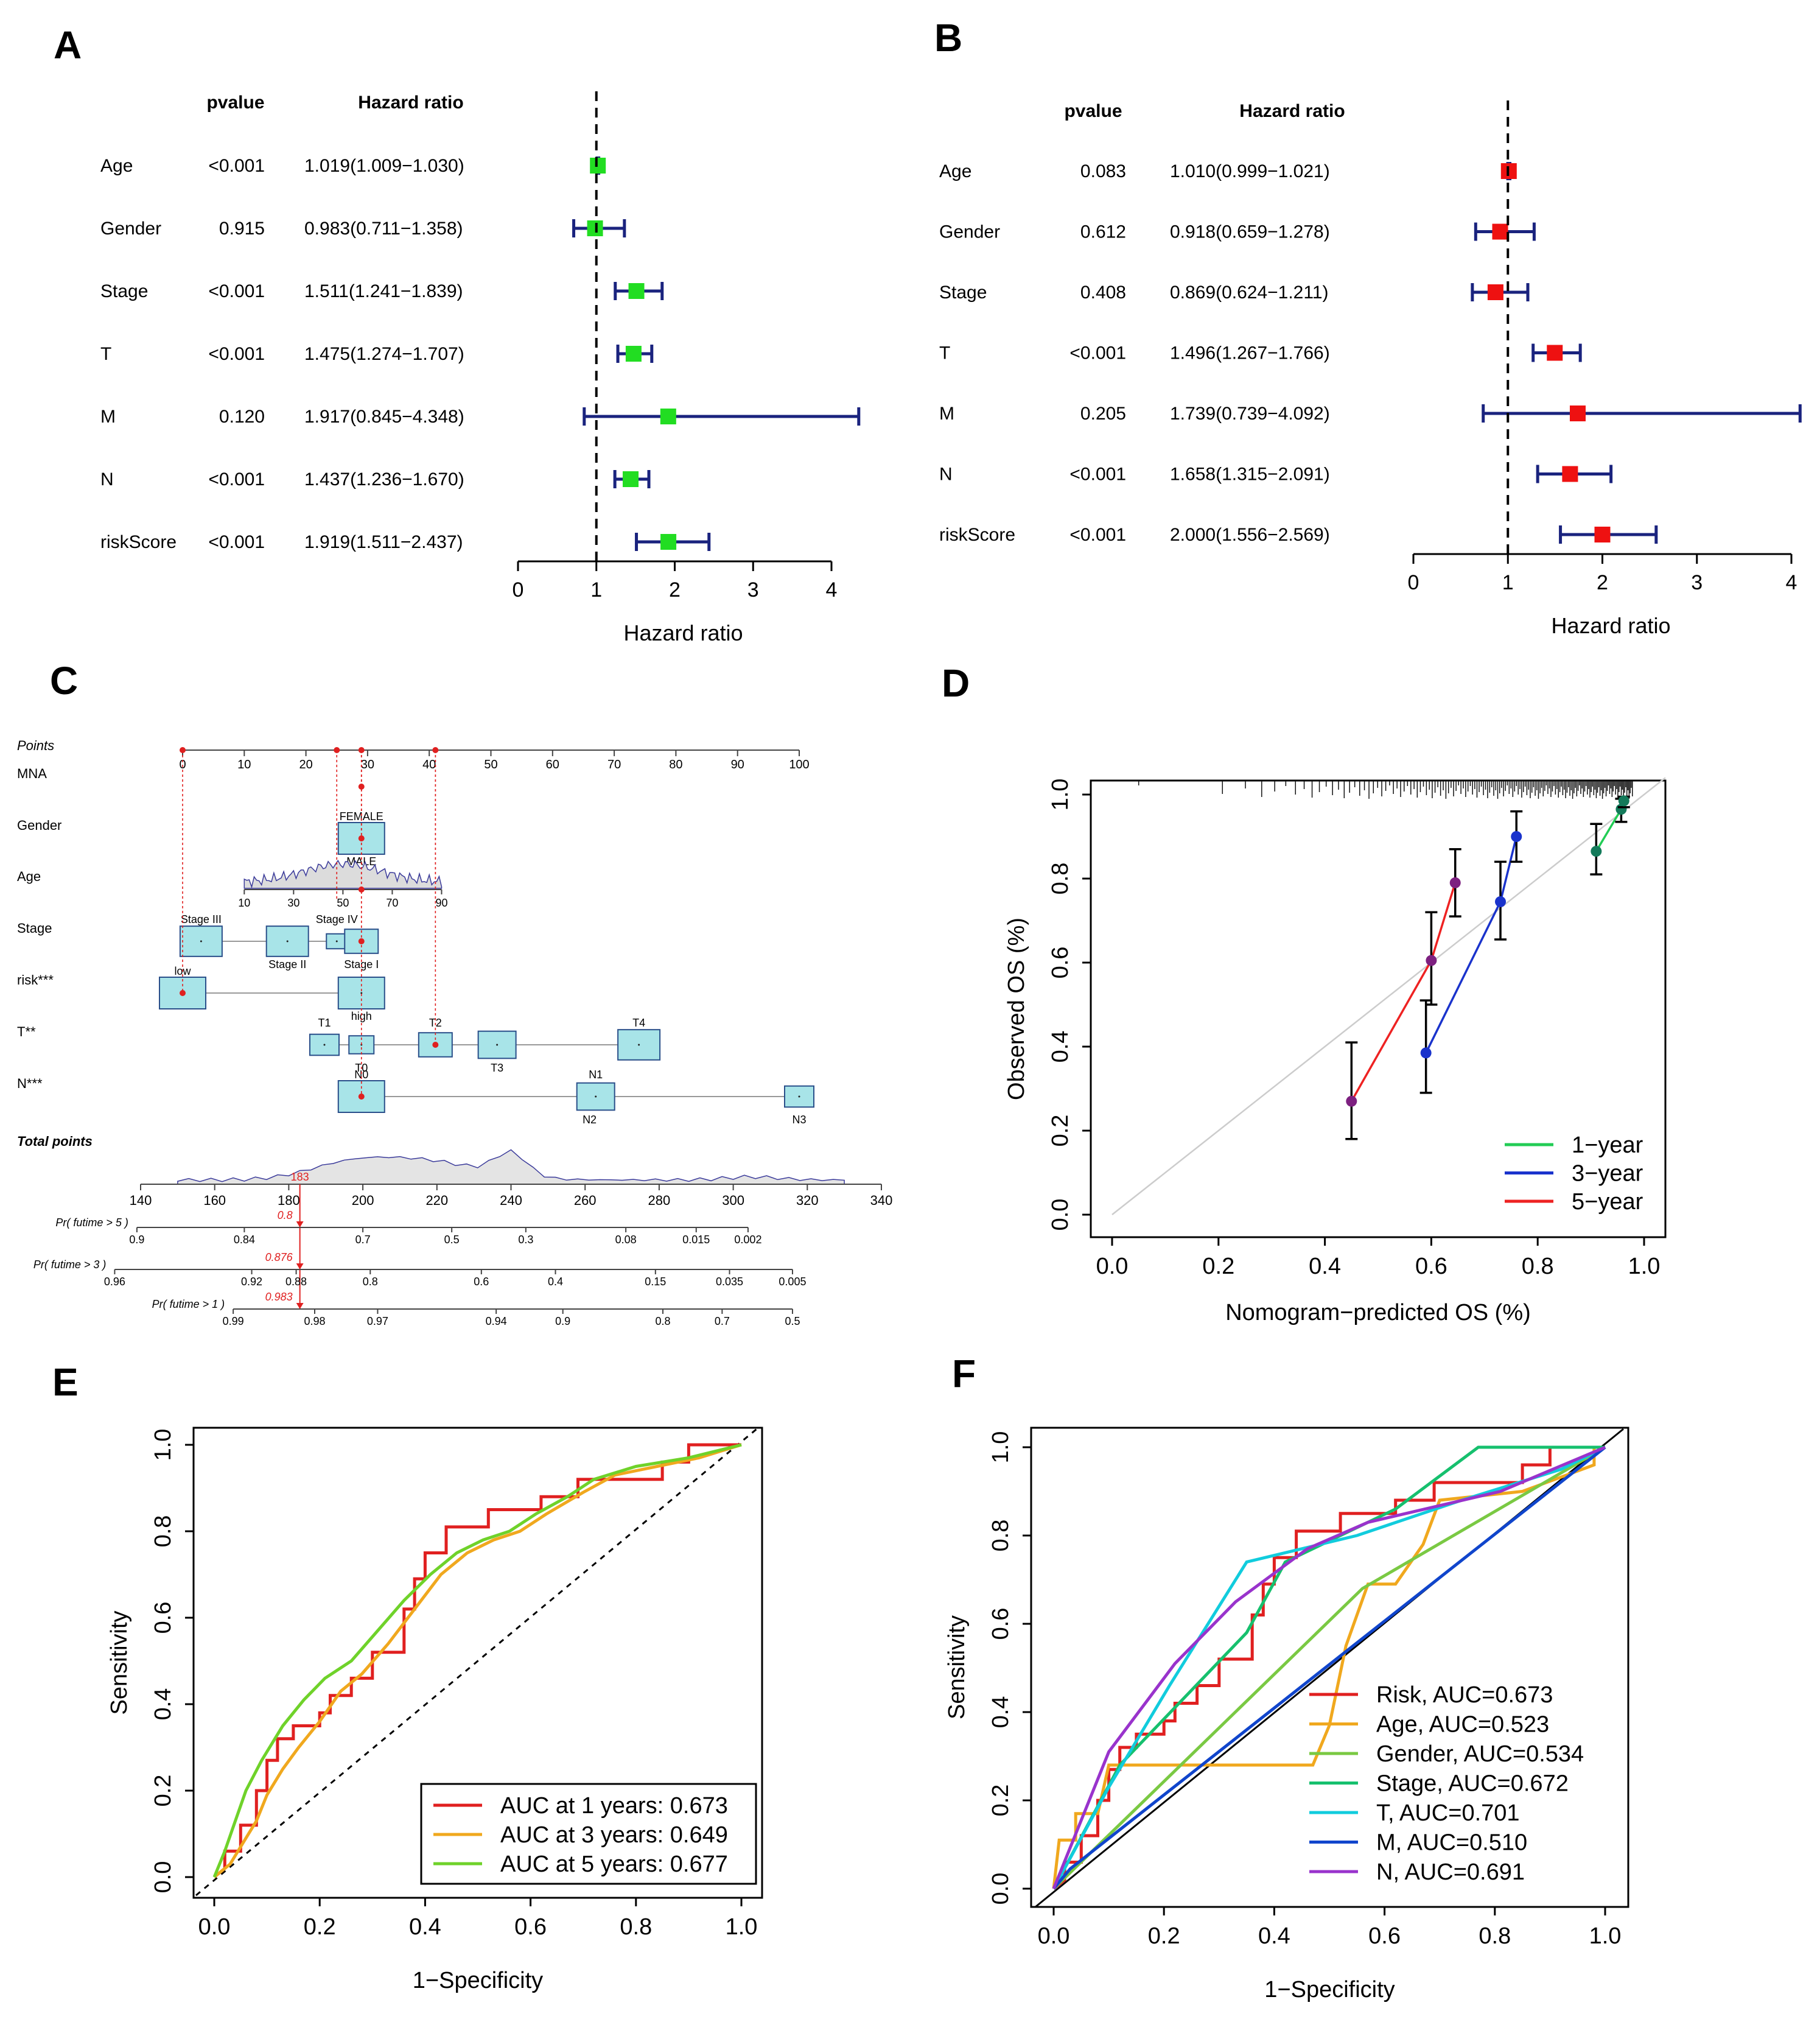 Image resolution: width=1820 pixels, height=2036 pixels. Describe the element at coordinates (34, 928) in the screenshot. I see `variable-label: Stage` at that location.